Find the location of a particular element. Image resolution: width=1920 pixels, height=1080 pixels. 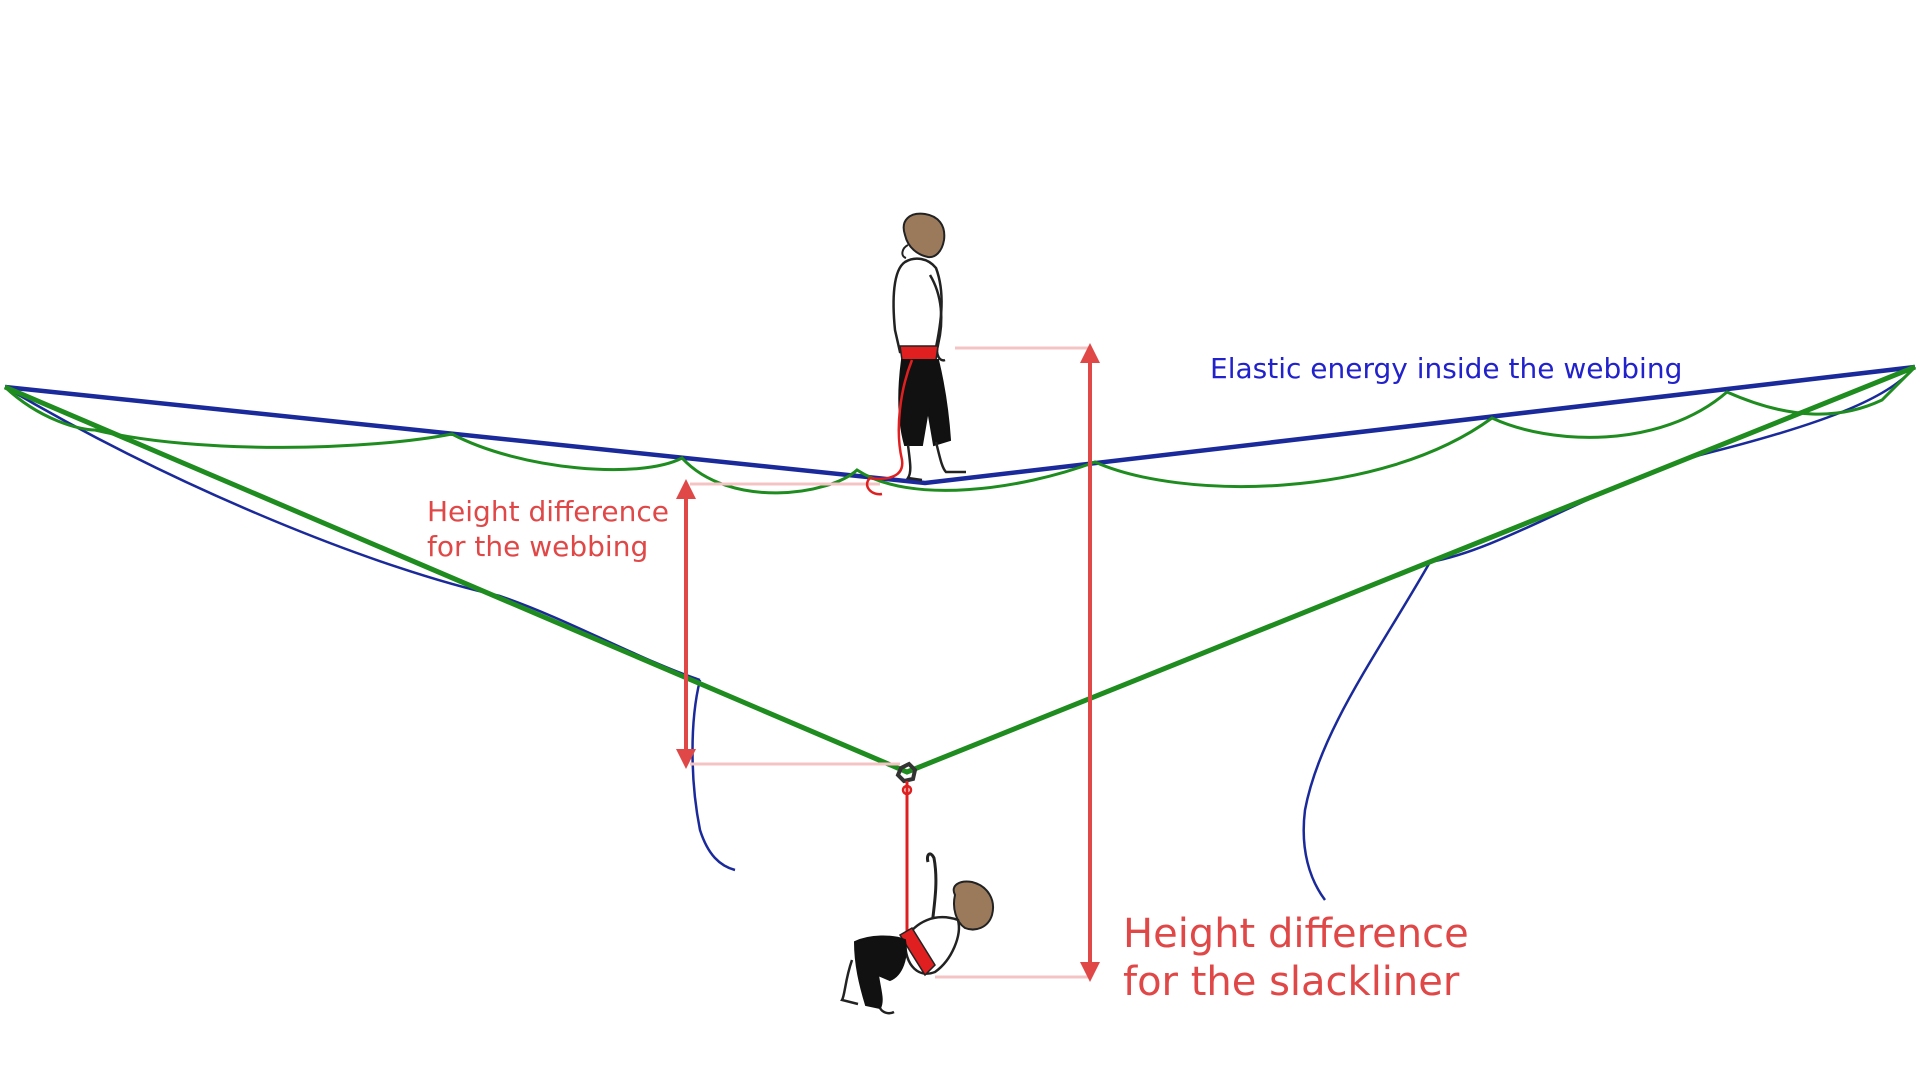

webbing-loose-tail-left is located at coordinates (713, 775).